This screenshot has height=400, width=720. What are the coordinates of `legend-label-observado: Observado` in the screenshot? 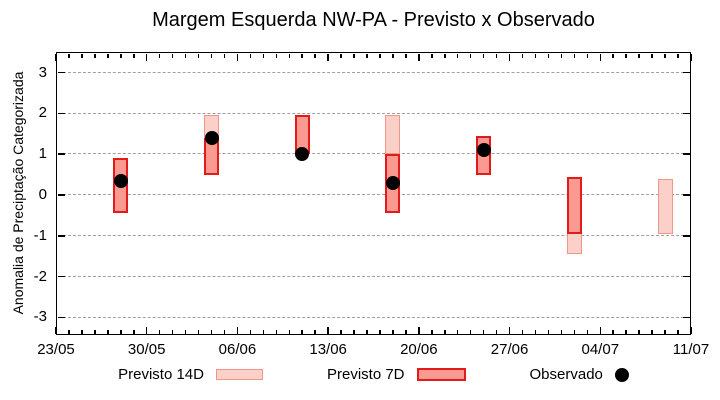 It's located at (566, 374).